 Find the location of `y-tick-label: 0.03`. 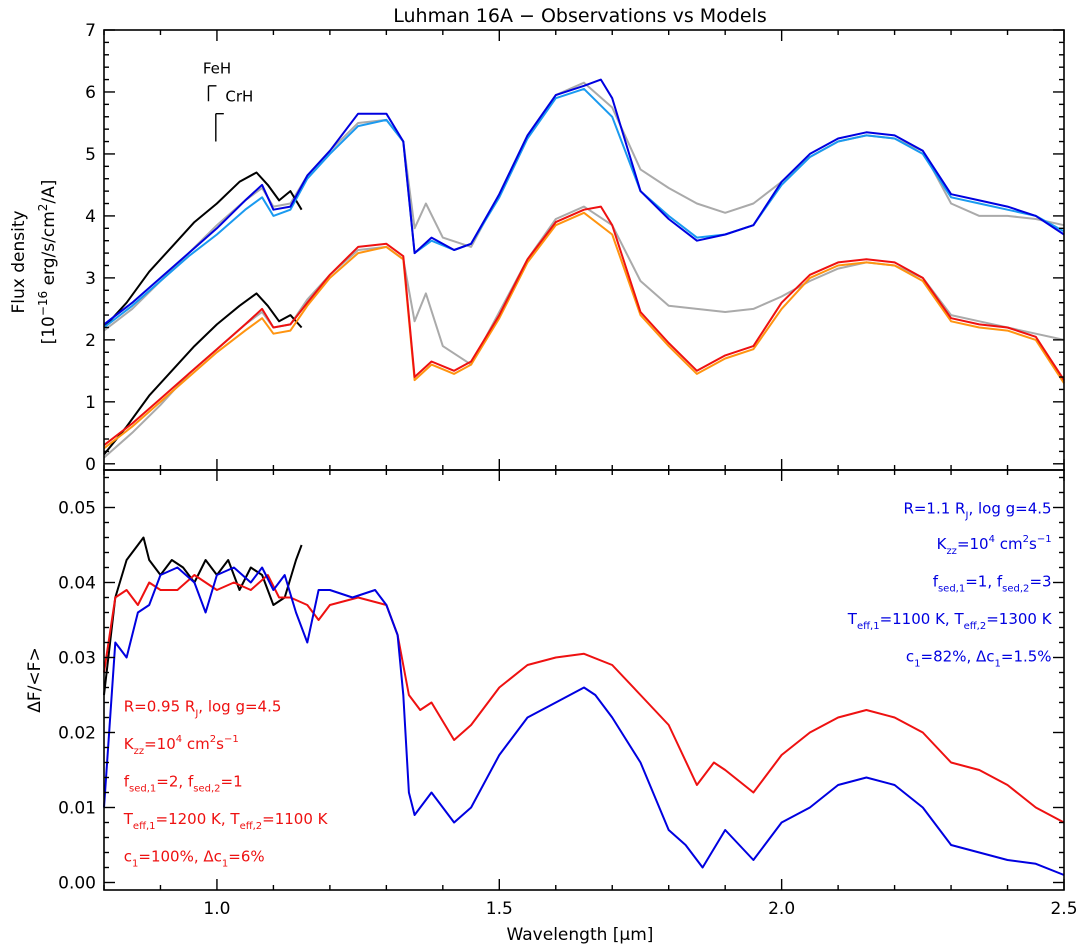

y-tick-label: 0.03 is located at coordinates (77, 659).